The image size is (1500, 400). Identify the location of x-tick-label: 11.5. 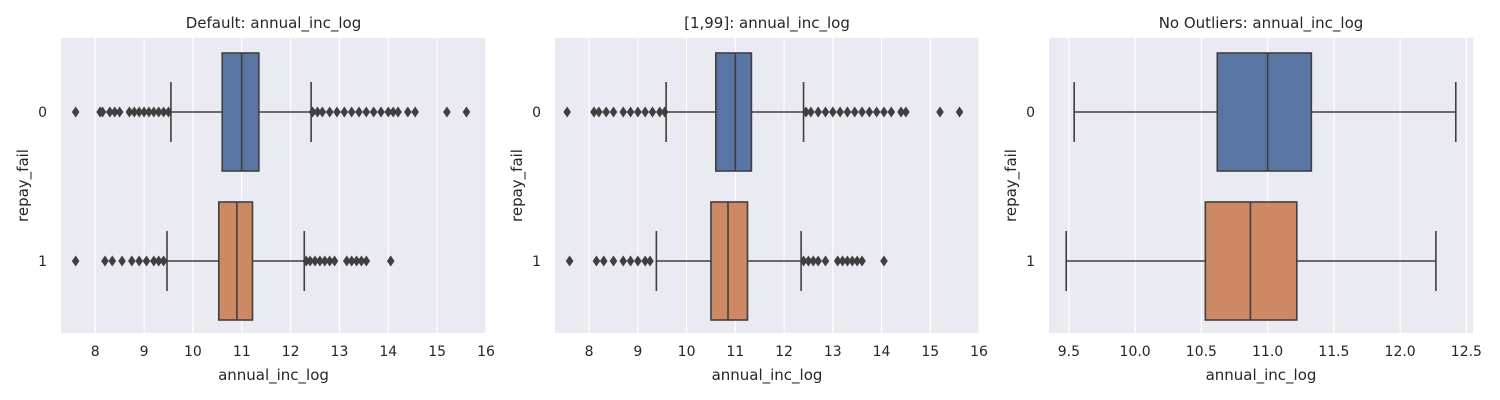
(1333, 352).